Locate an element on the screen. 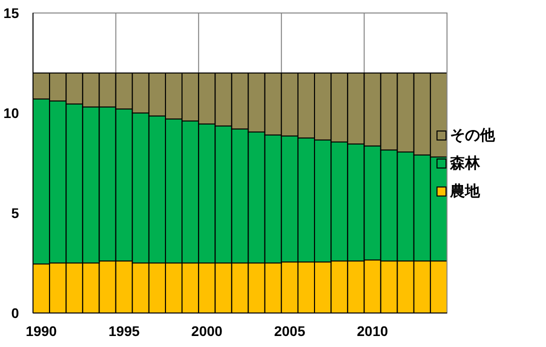  x-tick-label: 1995 is located at coordinates (124, 331).